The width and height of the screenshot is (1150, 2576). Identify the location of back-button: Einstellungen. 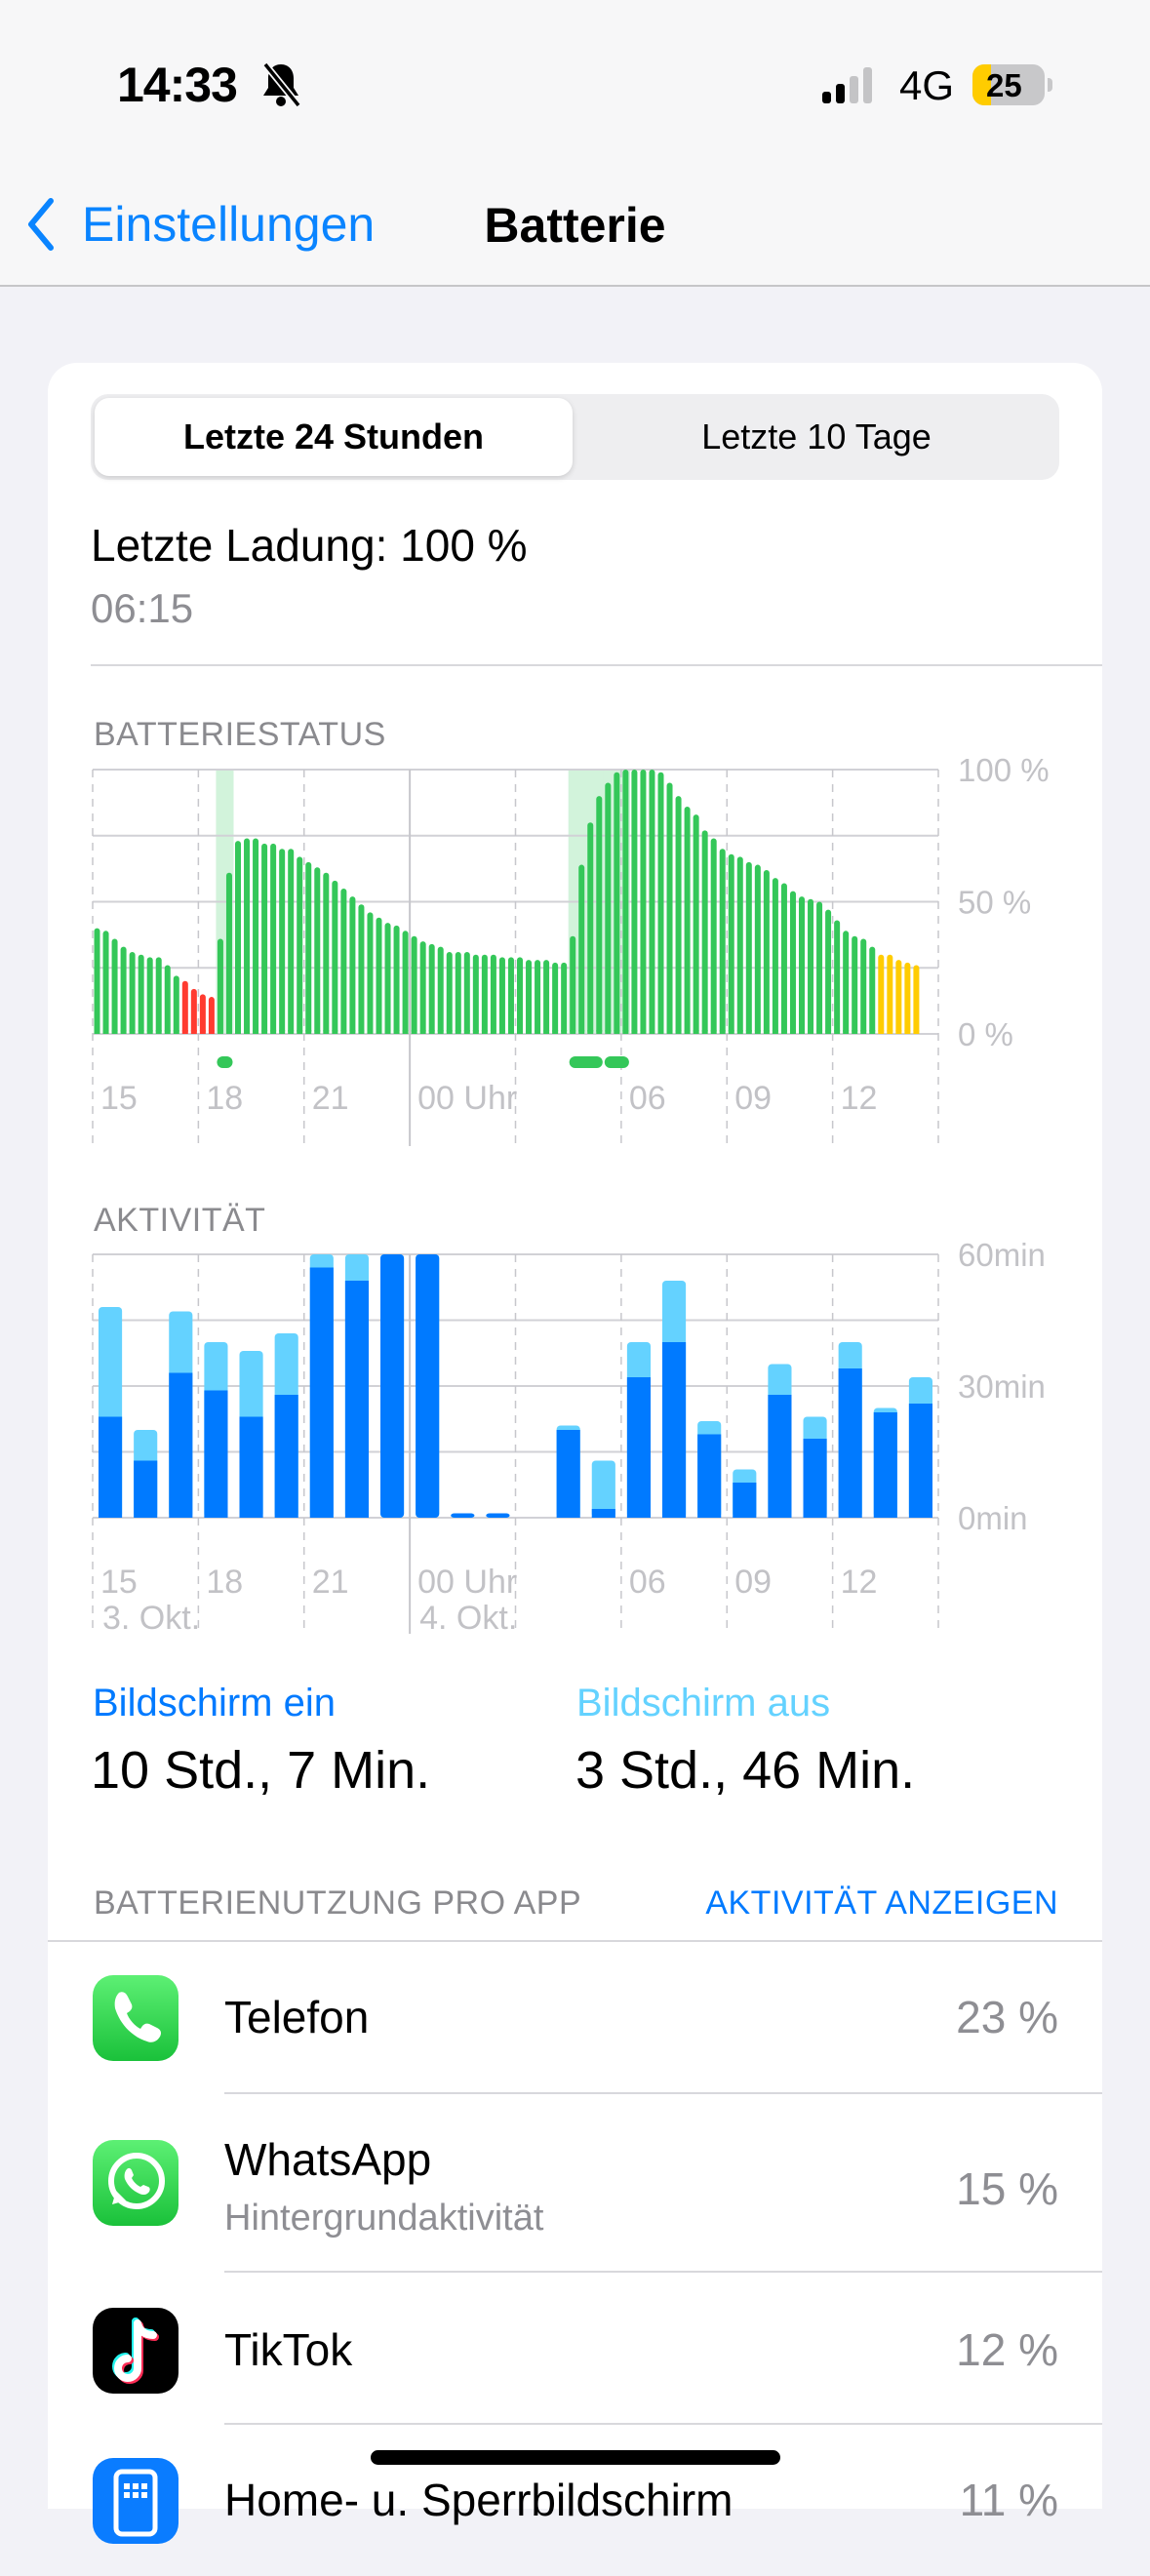
(198, 224).